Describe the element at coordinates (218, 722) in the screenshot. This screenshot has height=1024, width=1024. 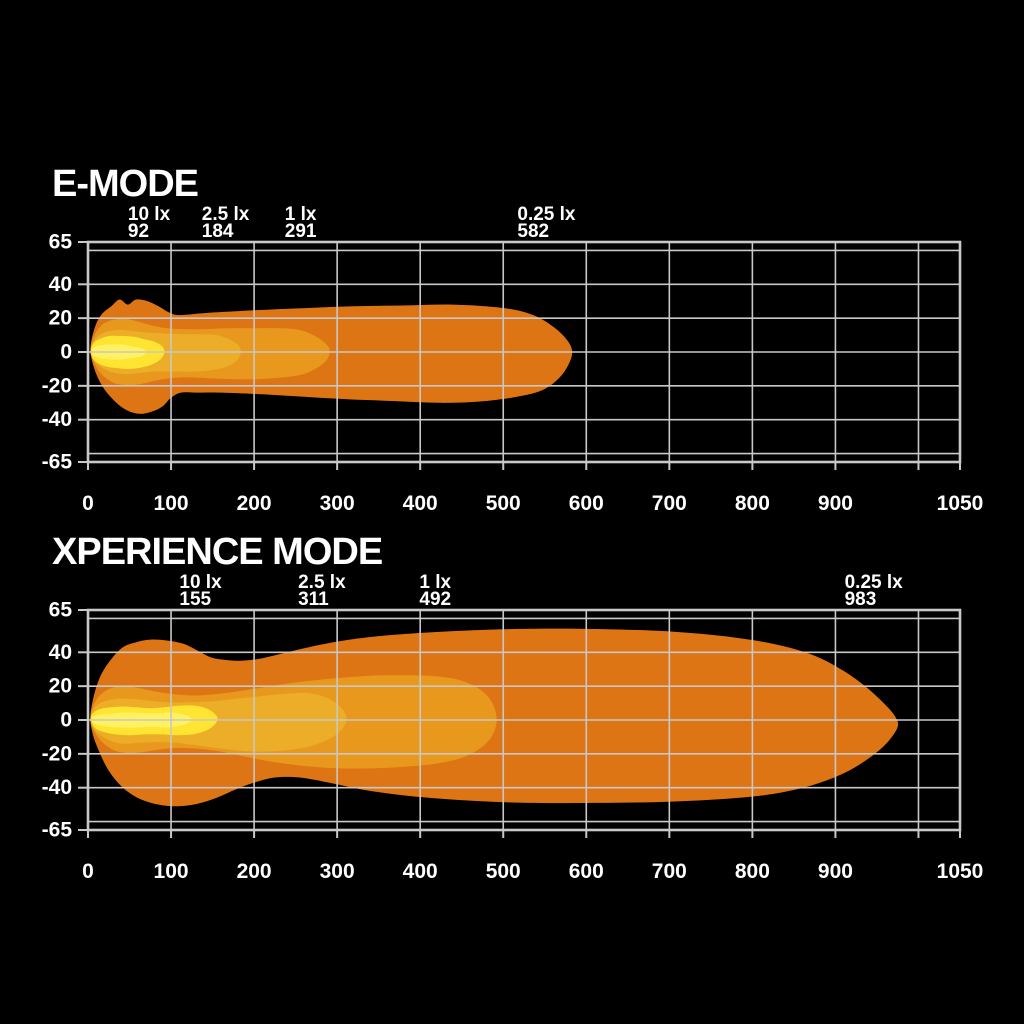
I see `isolux-contour-2-5-lx` at that location.